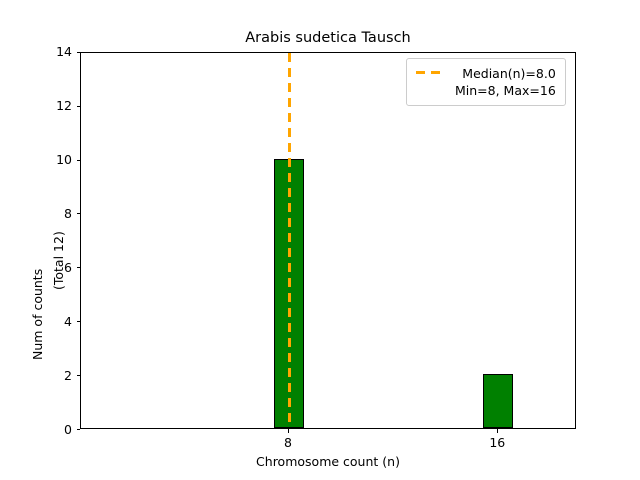 The width and height of the screenshot is (640, 480). Describe the element at coordinates (68, 321) in the screenshot. I see `ytick-label-4: 4` at that location.